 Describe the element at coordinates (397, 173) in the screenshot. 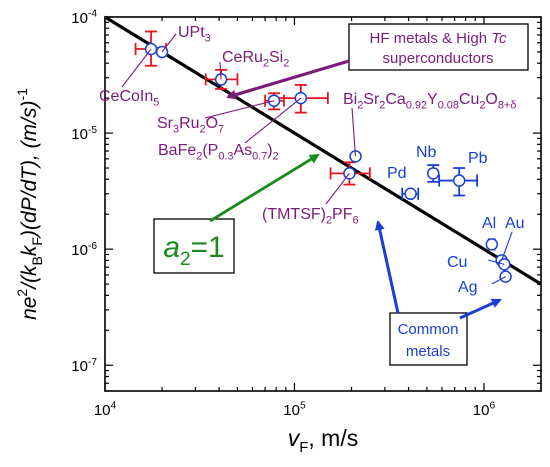

I see `label-pd: Pd` at that location.